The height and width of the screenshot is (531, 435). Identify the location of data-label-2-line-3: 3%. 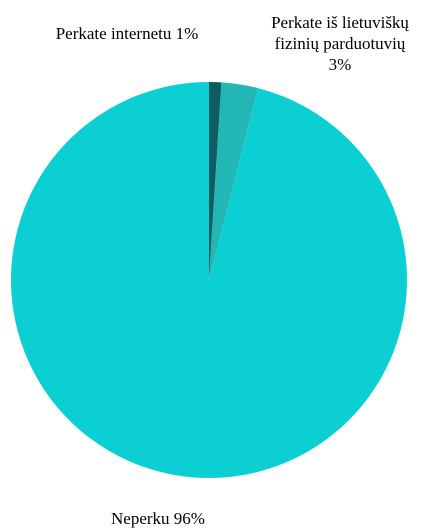
(340, 64).